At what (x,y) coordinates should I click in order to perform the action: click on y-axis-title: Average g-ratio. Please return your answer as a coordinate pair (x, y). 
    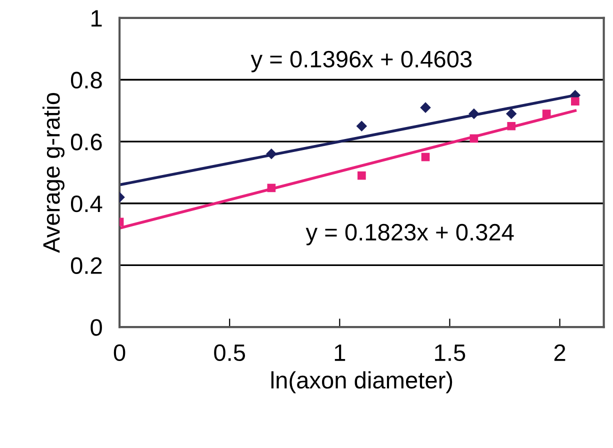
    Looking at the image, I should click on (53, 172).